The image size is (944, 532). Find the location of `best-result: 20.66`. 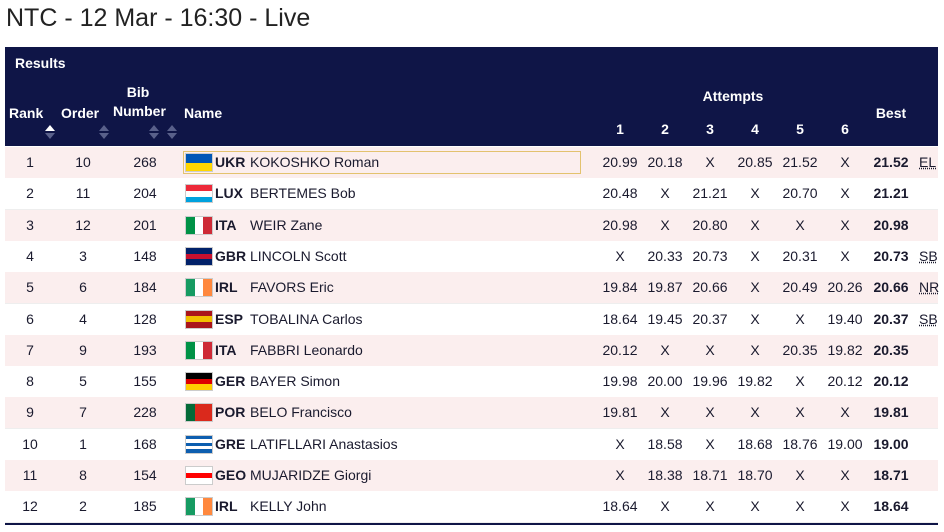

best-result: 20.66 is located at coordinates (891, 287).